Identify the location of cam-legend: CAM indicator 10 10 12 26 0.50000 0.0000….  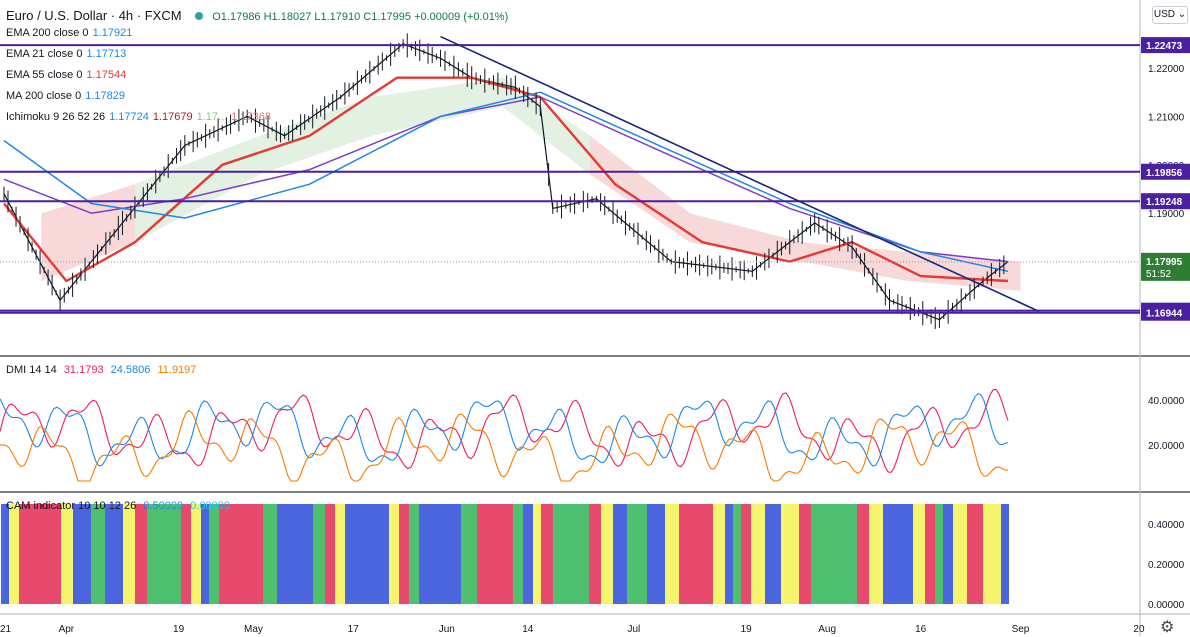
(118, 506).